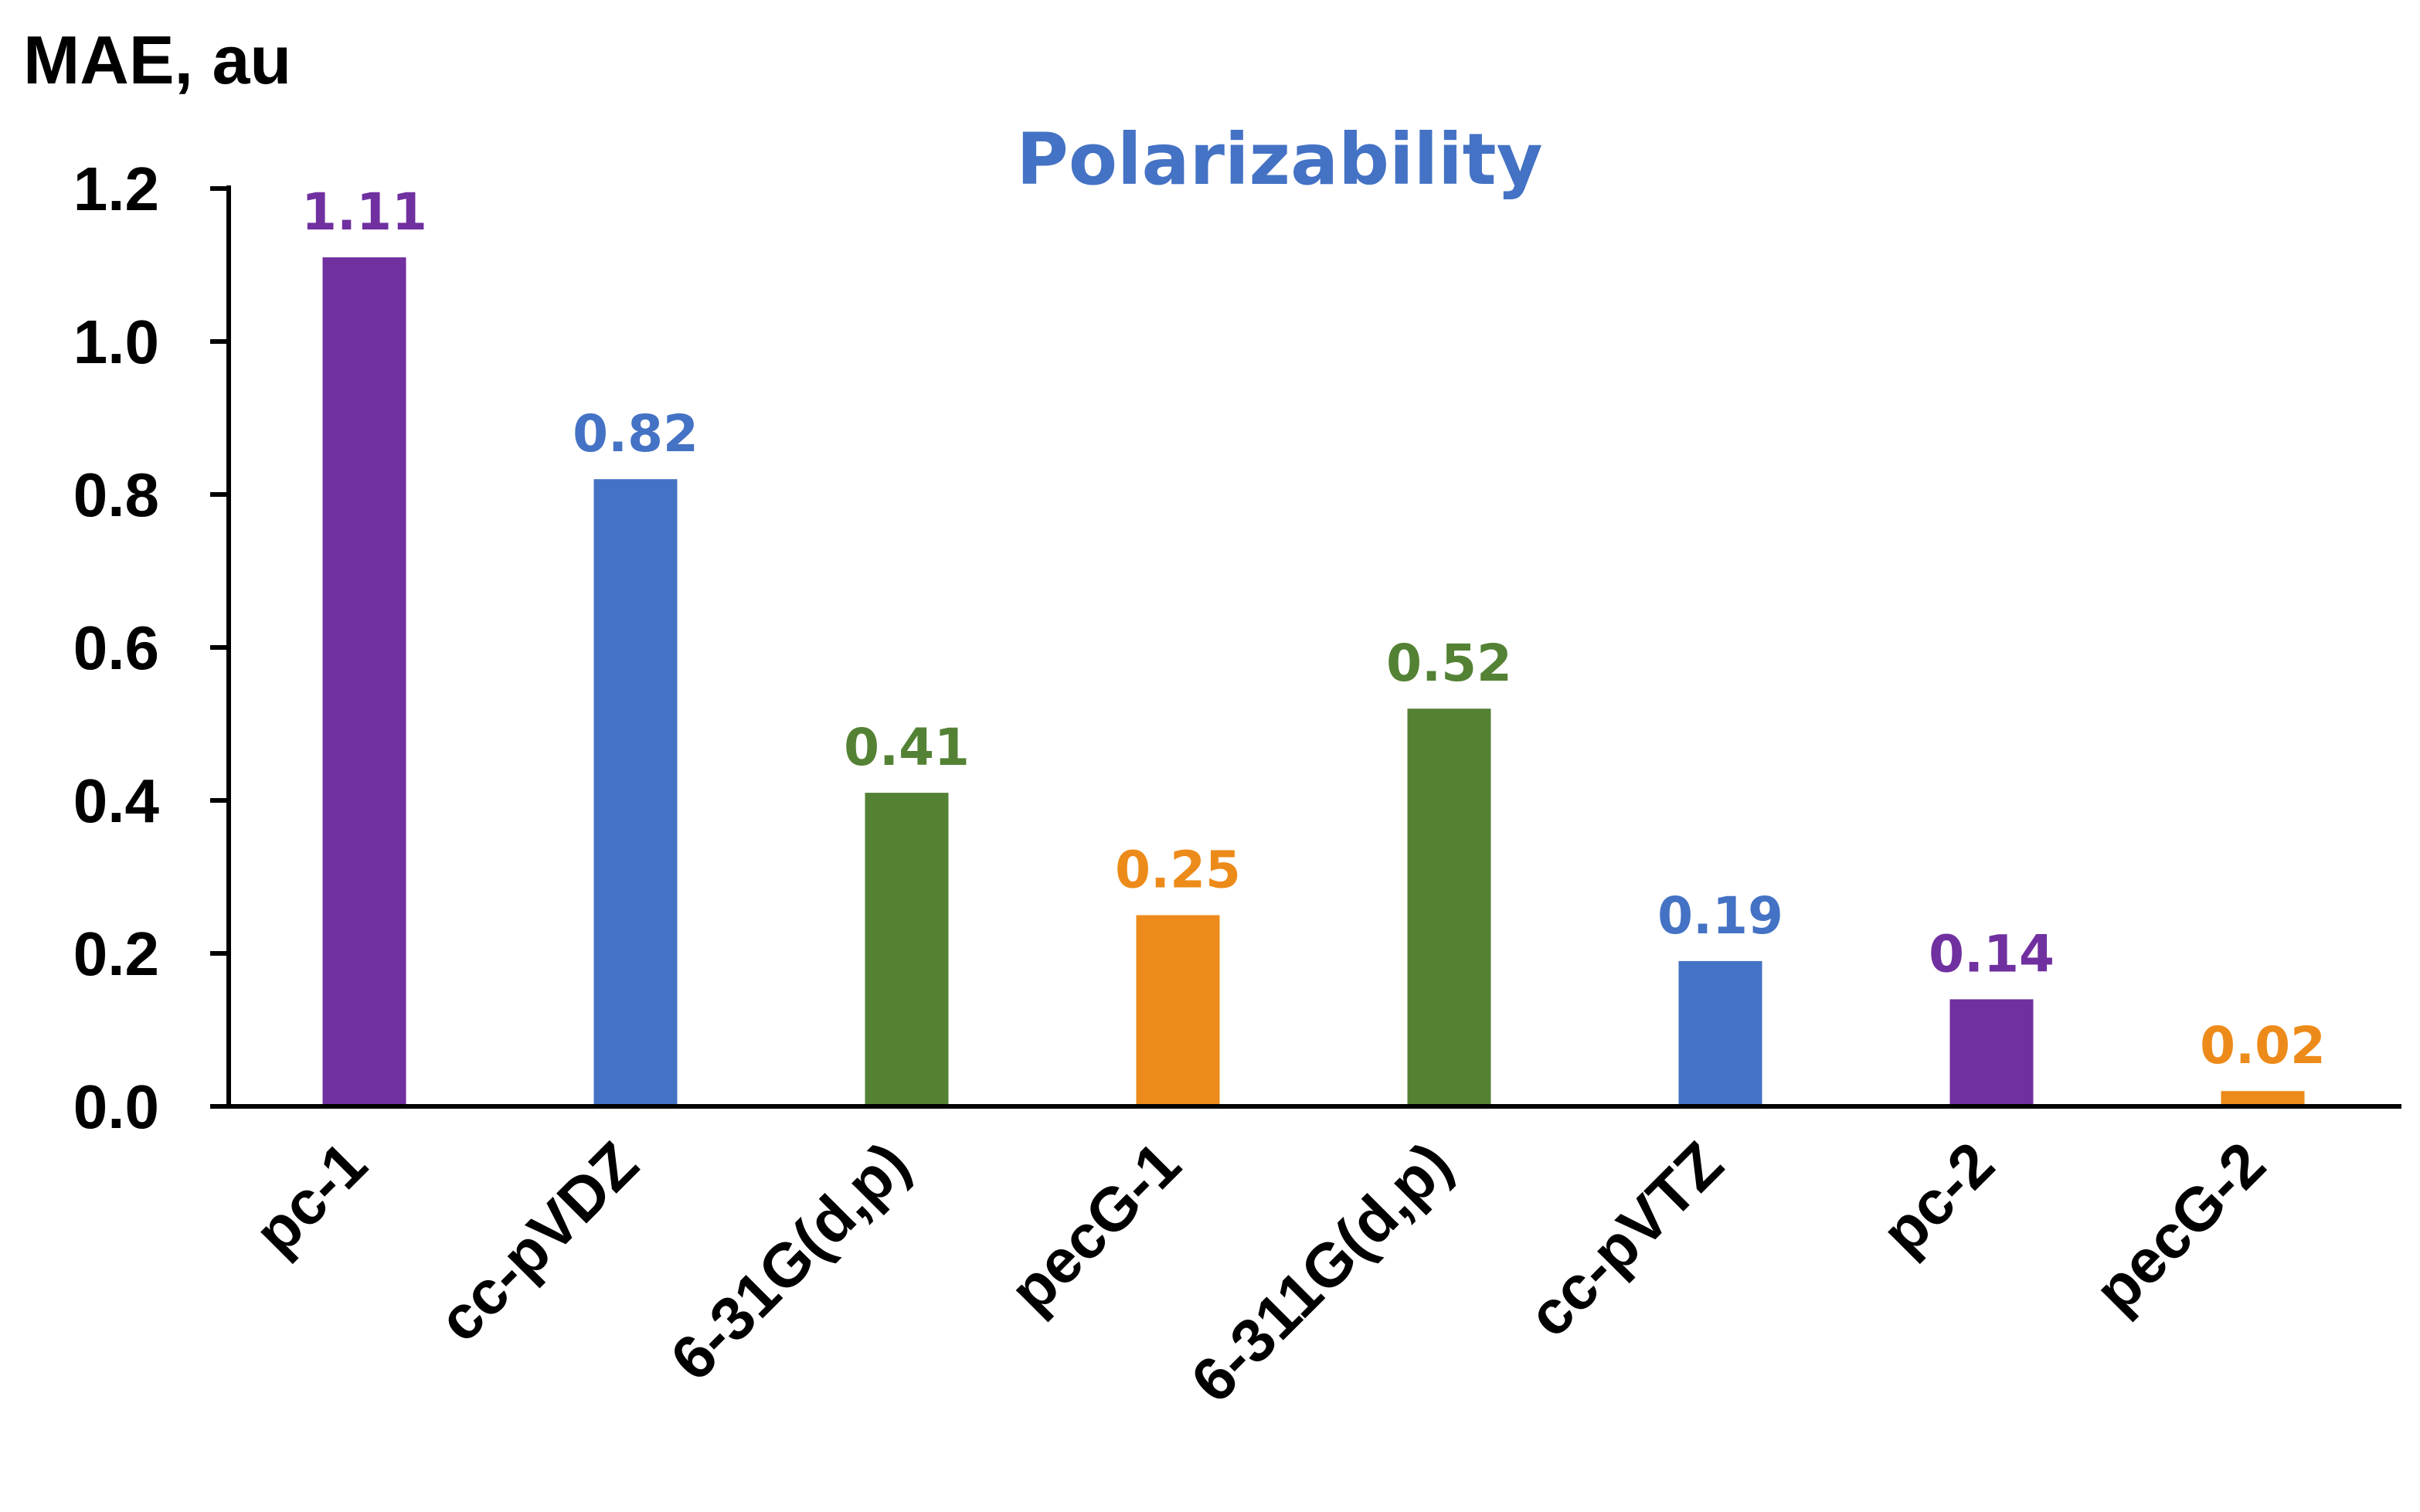  Describe the element at coordinates (538, 1241) in the screenshot. I see `x-tick-label: cc-pVDZ` at that location.